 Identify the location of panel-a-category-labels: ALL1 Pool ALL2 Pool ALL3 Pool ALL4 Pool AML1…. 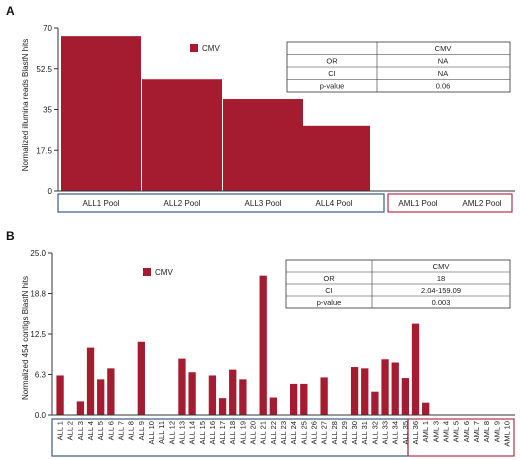
(292, 203).